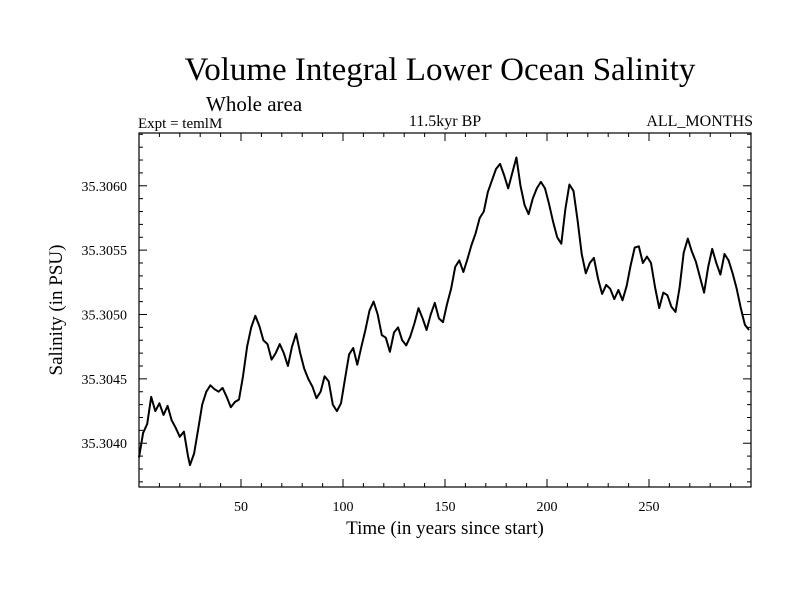 This screenshot has height=600, width=800. Describe the element at coordinates (649, 507) in the screenshot. I see `x-tick-label: 250` at that location.